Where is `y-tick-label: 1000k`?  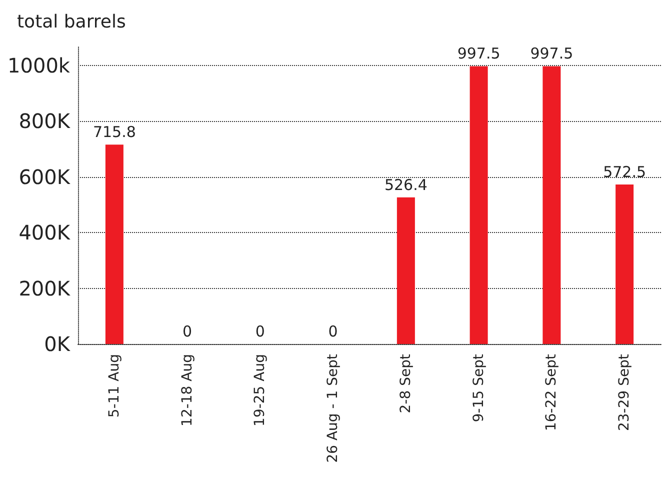
y-tick-label: 1000k is located at coordinates (39, 65).